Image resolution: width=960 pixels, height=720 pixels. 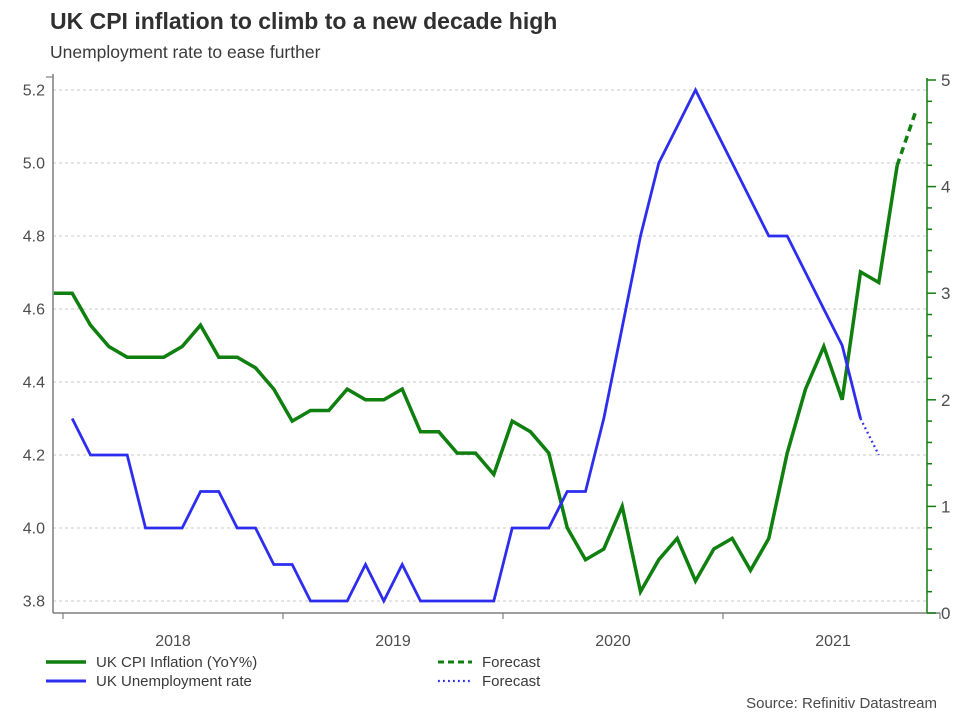 I want to click on right-axis-tick-label: 4, so click(x=945, y=187).